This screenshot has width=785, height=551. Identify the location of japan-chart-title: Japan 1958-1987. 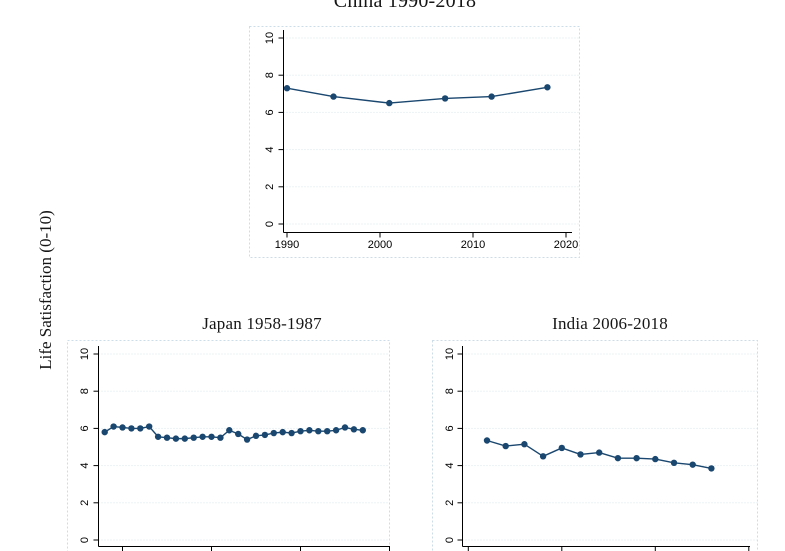
(262, 323).